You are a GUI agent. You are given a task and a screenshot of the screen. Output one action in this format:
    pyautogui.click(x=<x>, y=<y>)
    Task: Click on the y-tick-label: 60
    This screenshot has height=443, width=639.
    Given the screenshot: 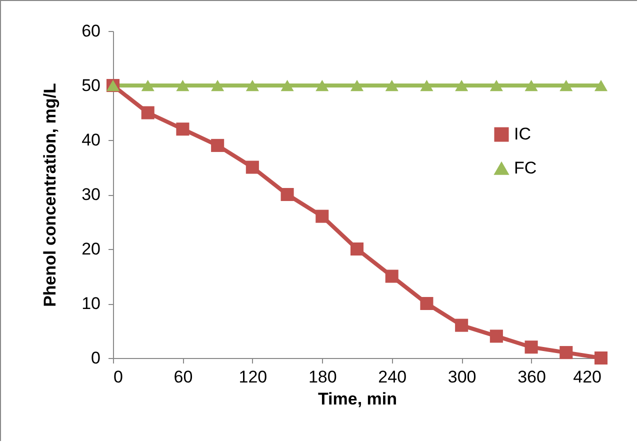 What is the action you would take?
    pyautogui.click(x=91, y=31)
    